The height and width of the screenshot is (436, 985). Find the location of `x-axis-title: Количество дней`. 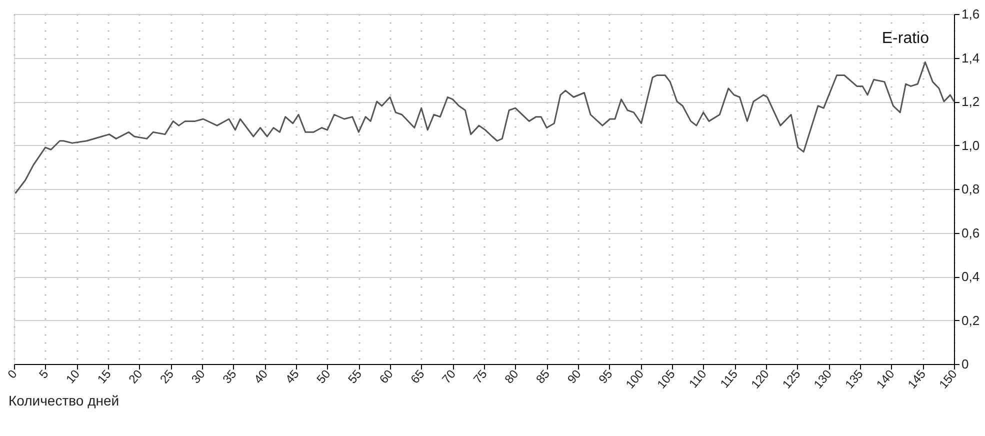

x-axis-title: Количество дней is located at coordinates (64, 400).